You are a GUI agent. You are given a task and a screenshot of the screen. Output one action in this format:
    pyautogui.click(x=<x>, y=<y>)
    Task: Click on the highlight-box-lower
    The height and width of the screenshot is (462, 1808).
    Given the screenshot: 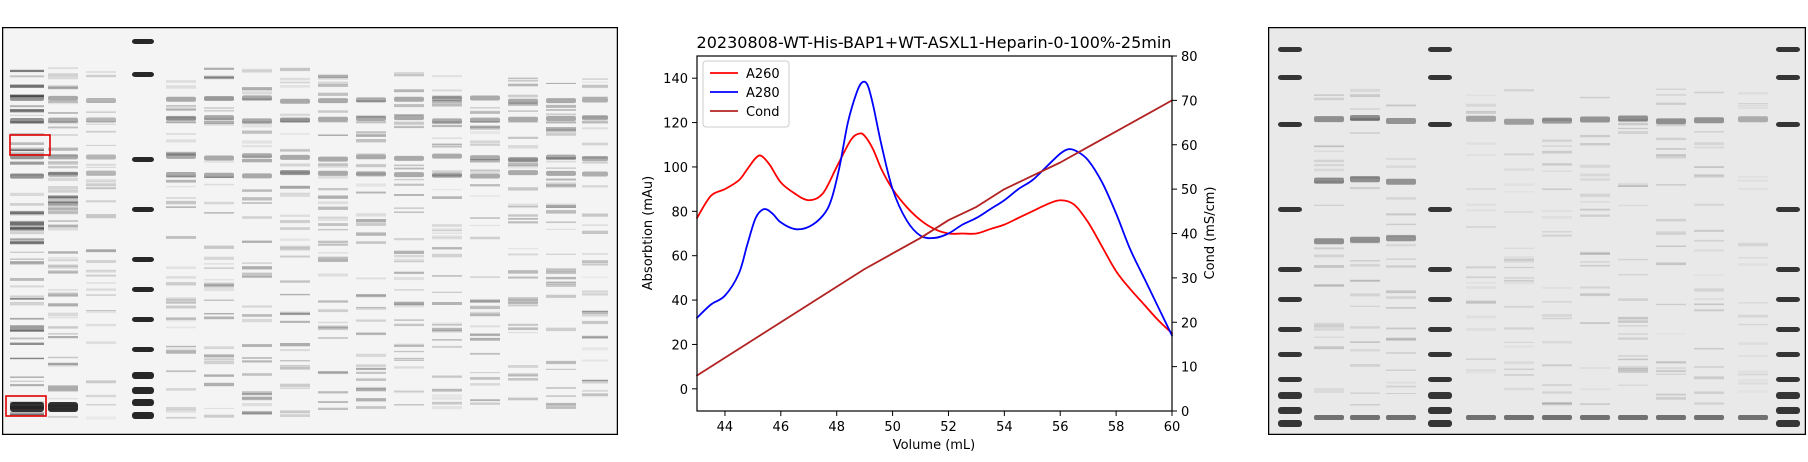 What is the action you would take?
    pyautogui.click(x=26, y=406)
    